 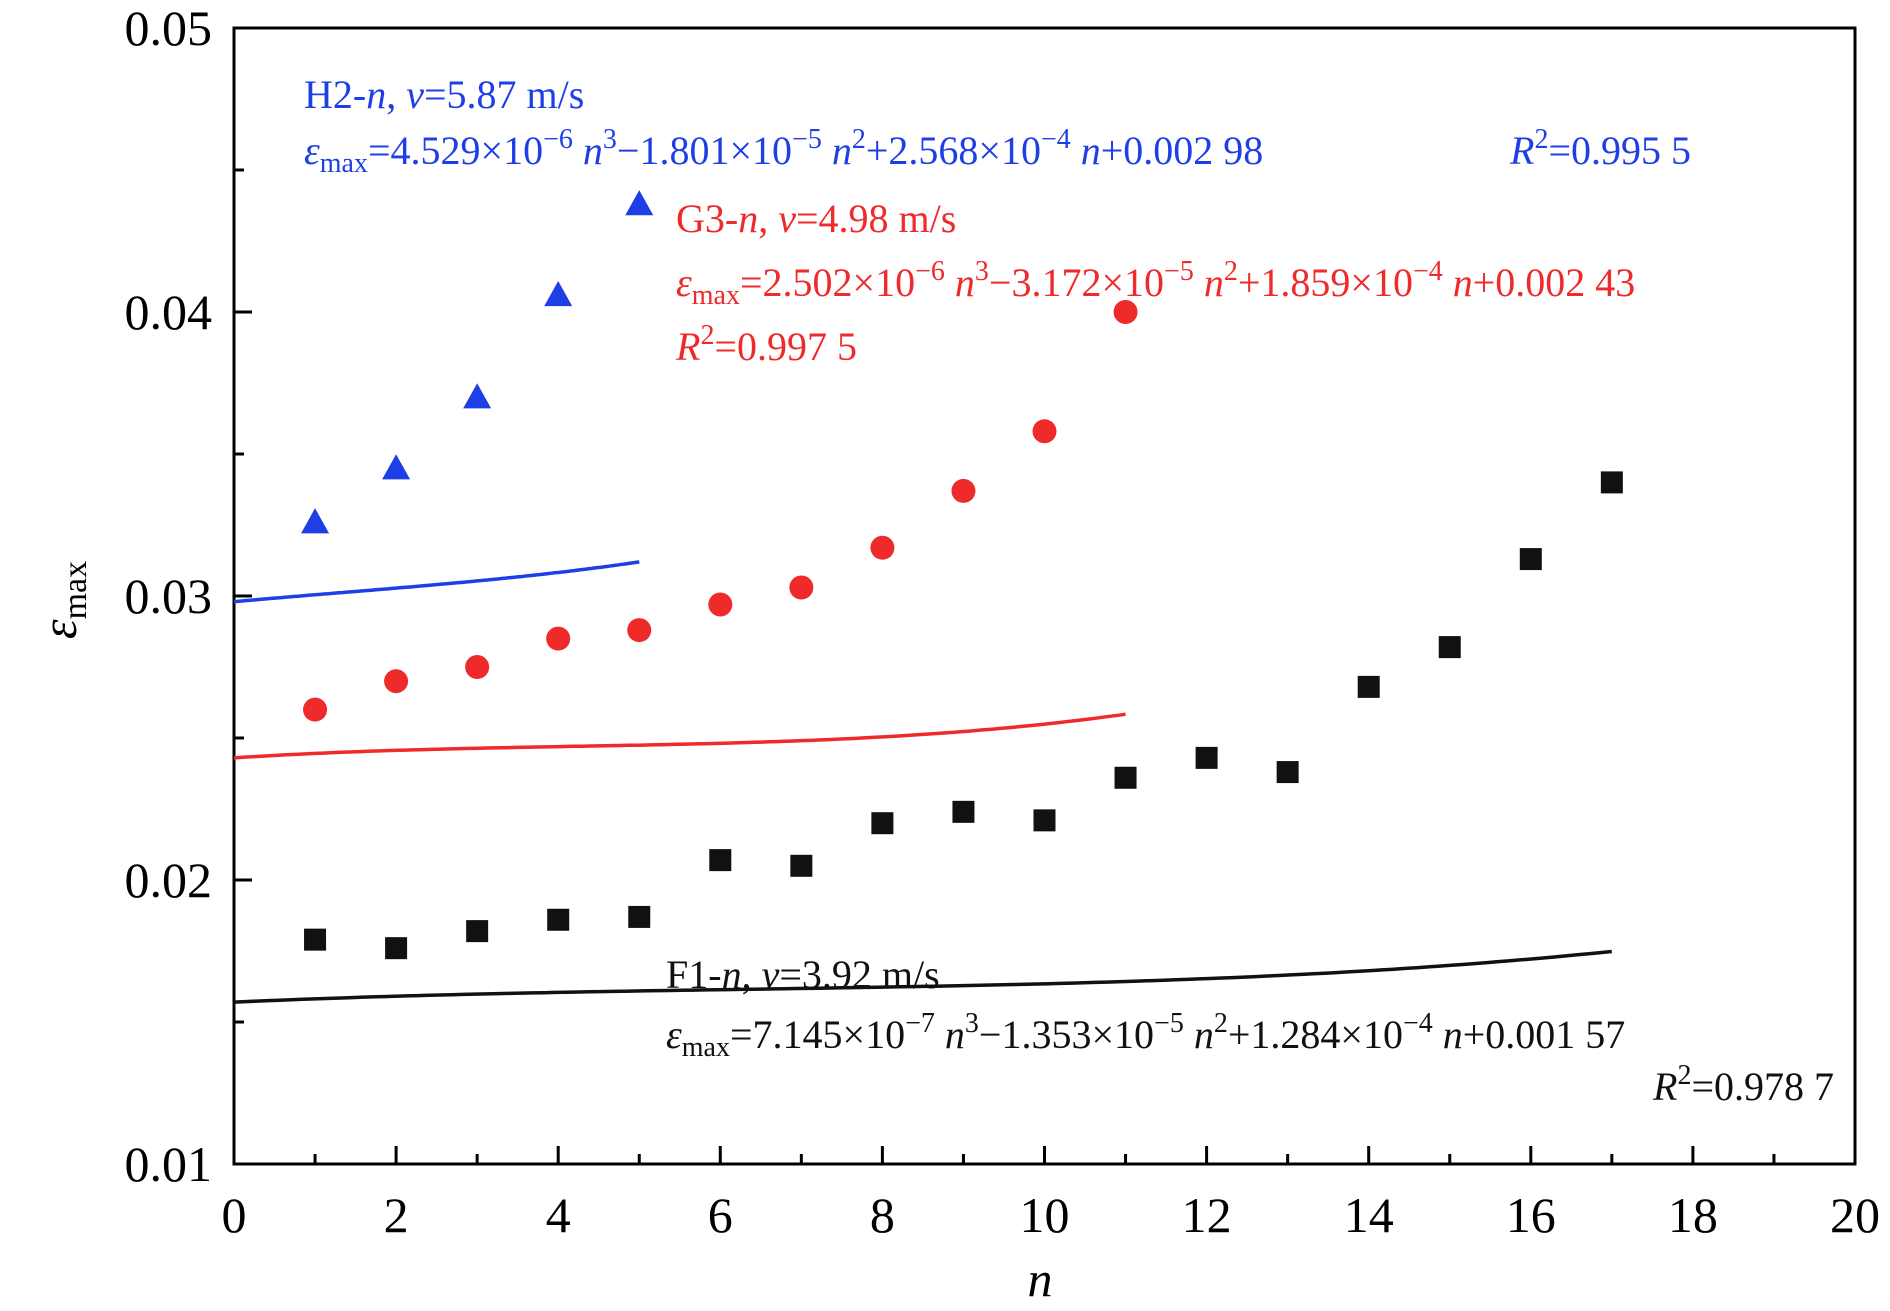 What do you see at coordinates (169, 28) in the screenshot?
I see `y-tick-label: 0.05` at bounding box center [169, 28].